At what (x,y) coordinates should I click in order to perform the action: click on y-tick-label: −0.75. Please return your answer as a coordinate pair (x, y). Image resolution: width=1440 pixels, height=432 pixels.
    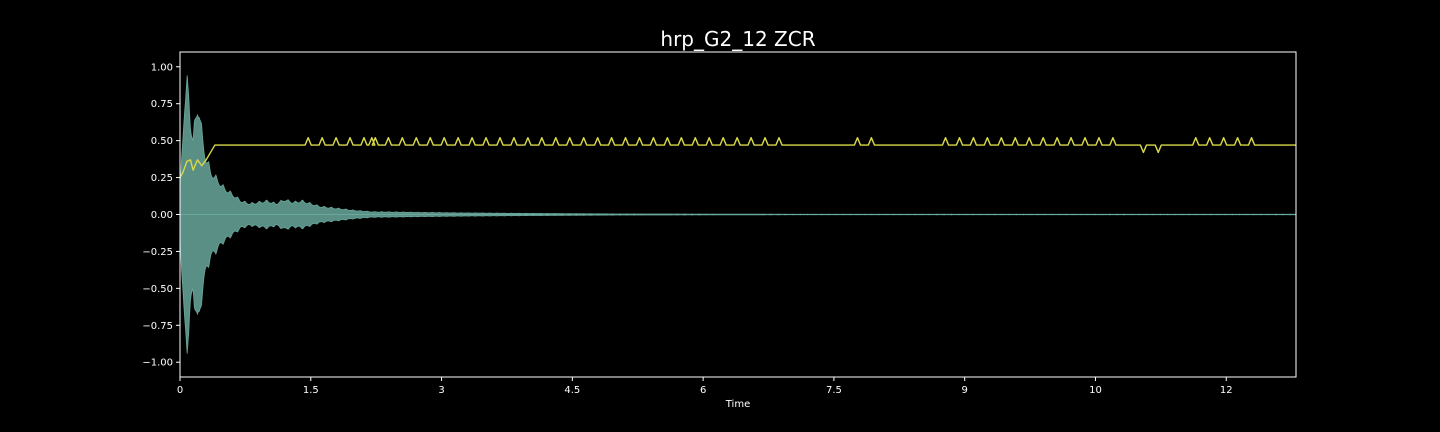
    Looking at the image, I should click on (157, 326).